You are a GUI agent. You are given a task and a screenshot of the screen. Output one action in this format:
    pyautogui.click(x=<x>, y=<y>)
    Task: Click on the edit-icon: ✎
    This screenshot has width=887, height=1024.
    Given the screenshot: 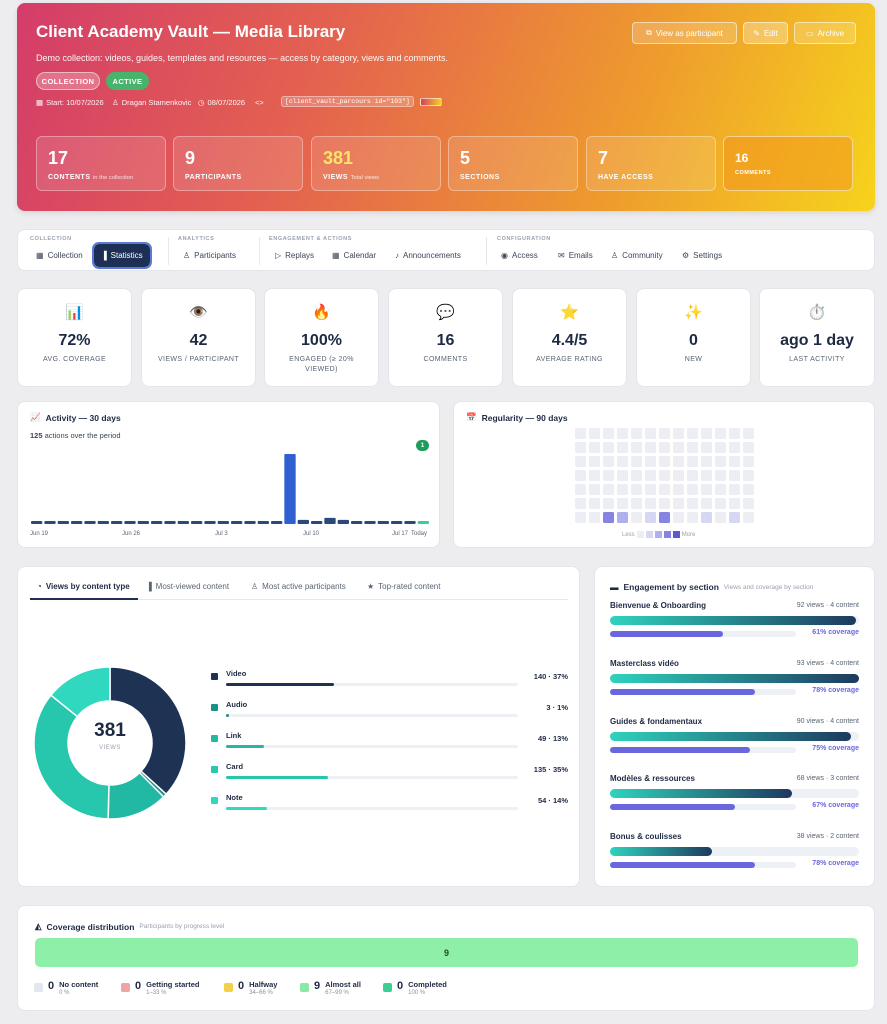 What is the action you would take?
    pyautogui.click(x=756, y=33)
    